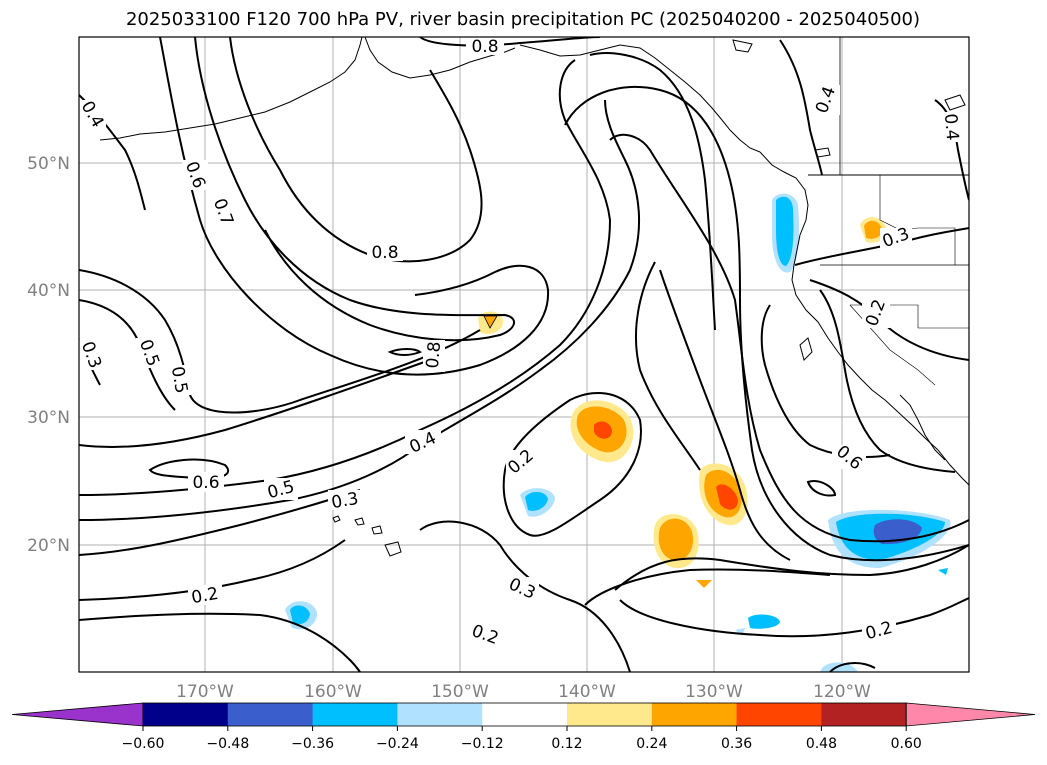  I want to click on colorbar-label: 0.48, so click(821, 744).